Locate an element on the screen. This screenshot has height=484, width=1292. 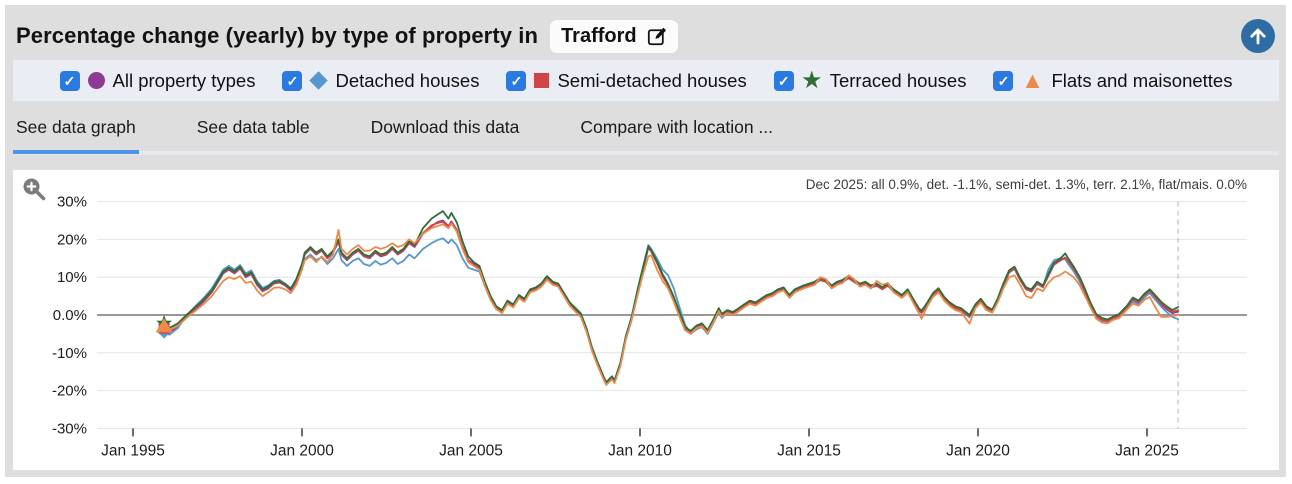
x-axis-tick-label: Jan 1995 is located at coordinates (133, 450).